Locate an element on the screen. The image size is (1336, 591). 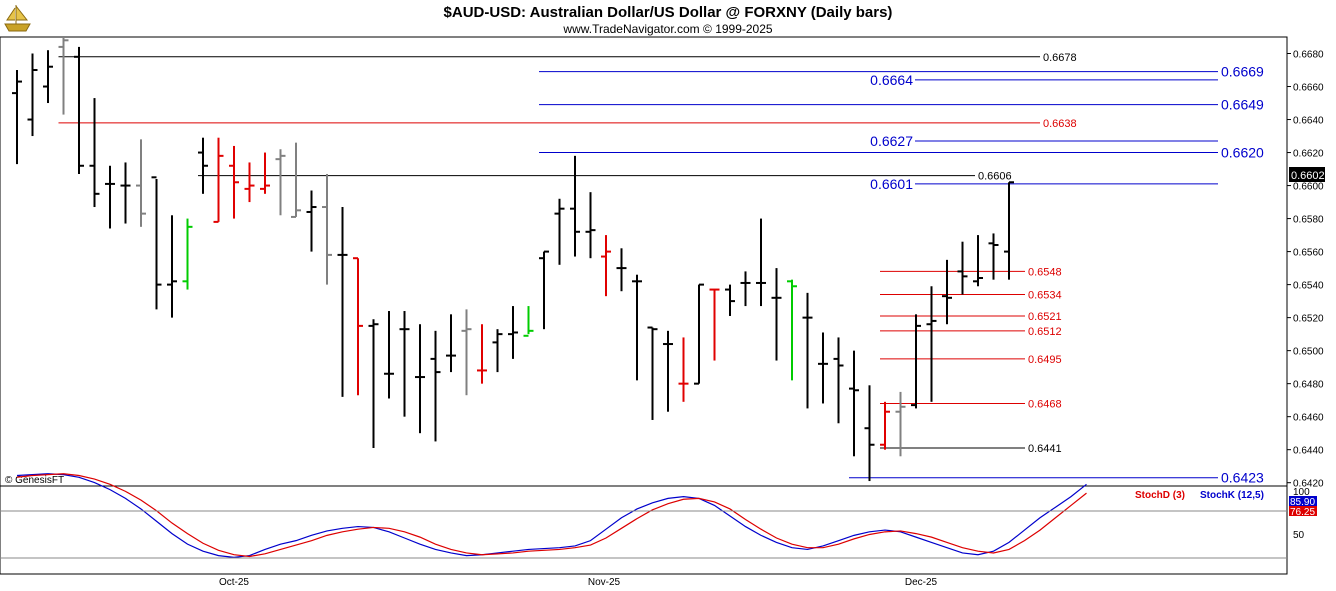
price-tick-label: 0.6480 is located at coordinates (1308, 385).